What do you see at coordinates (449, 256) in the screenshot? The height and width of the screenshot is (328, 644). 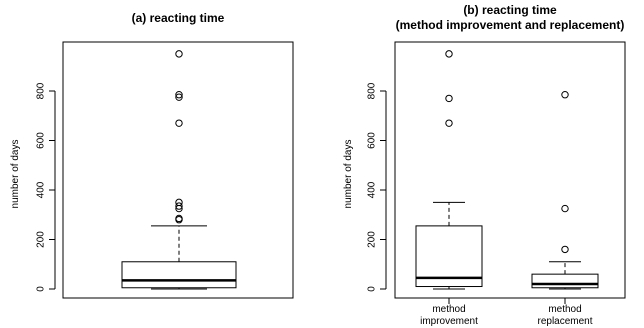 I see `chart-b-improvement-box` at bounding box center [449, 256].